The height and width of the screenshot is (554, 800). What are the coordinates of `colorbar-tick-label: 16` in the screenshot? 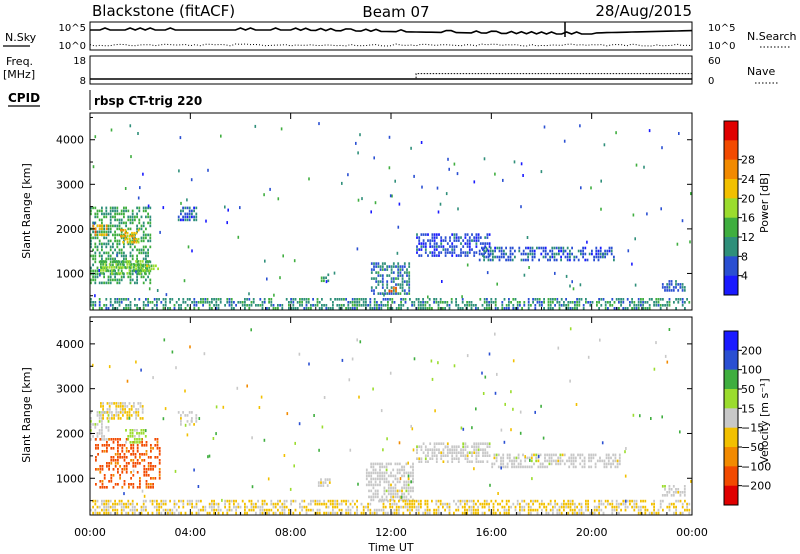 It's located at (748, 218).